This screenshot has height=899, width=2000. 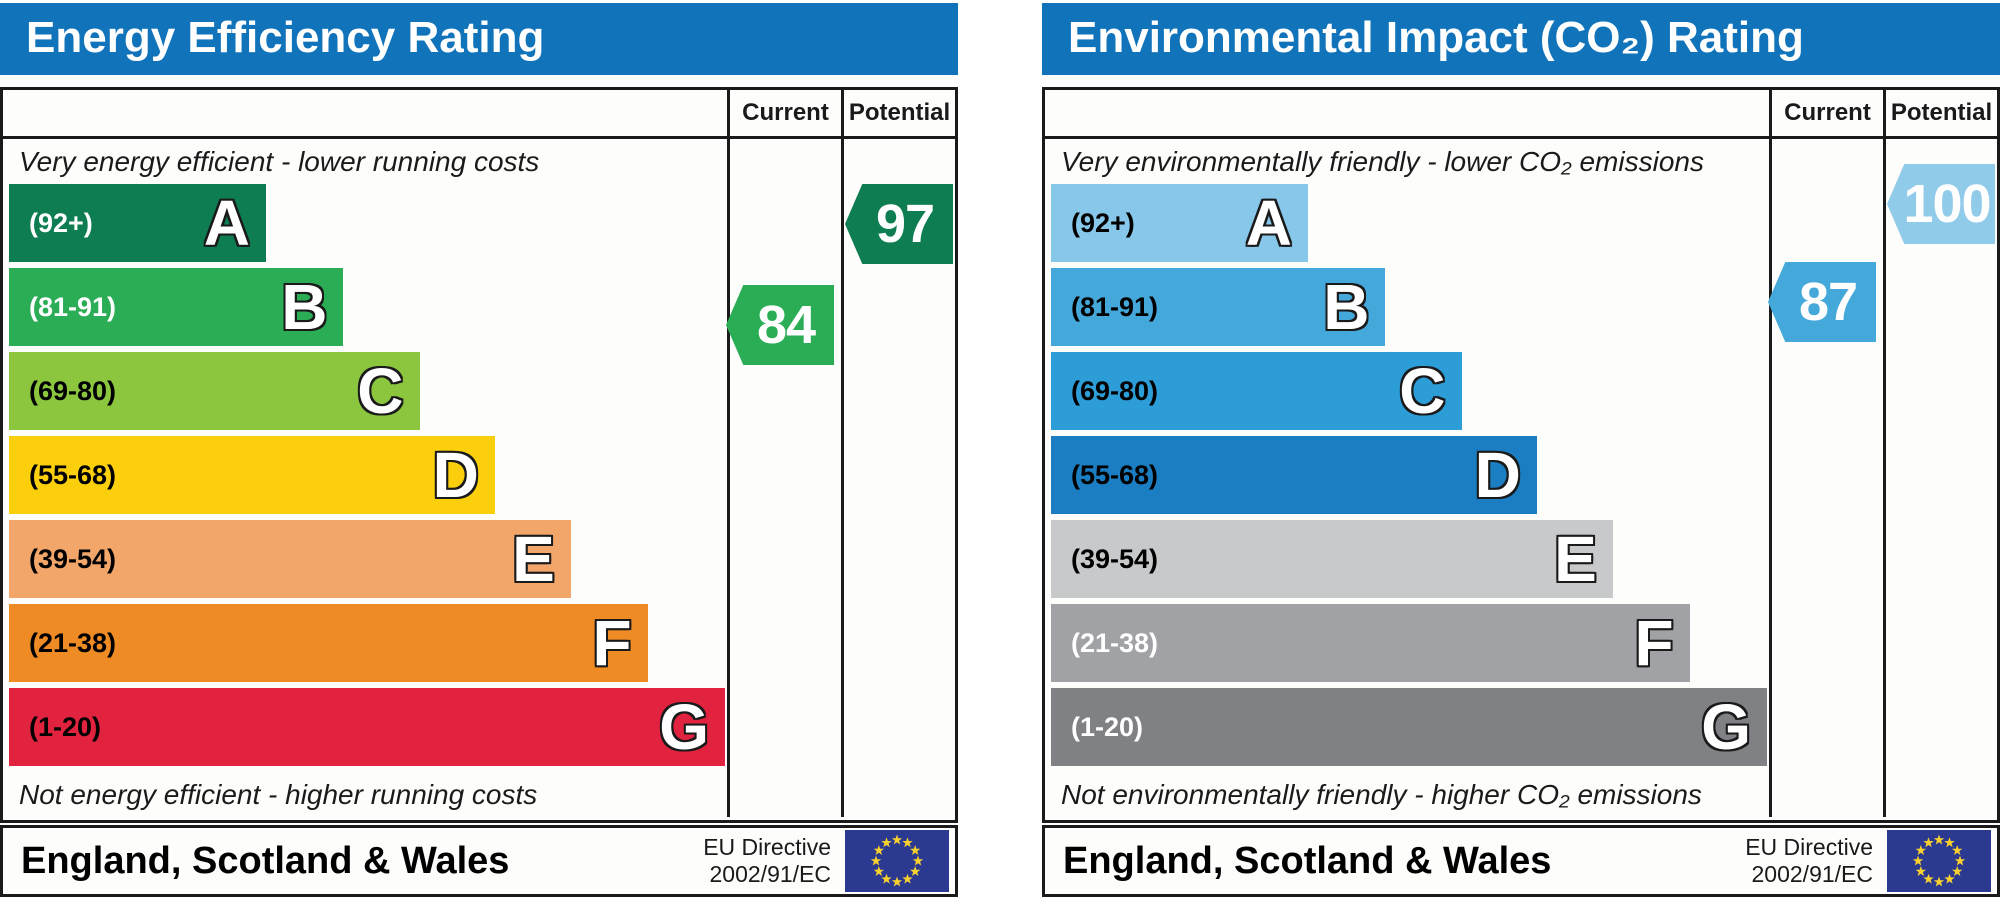 I want to click on eu-directive-line2: 2002/91/EC, so click(x=1812, y=874).